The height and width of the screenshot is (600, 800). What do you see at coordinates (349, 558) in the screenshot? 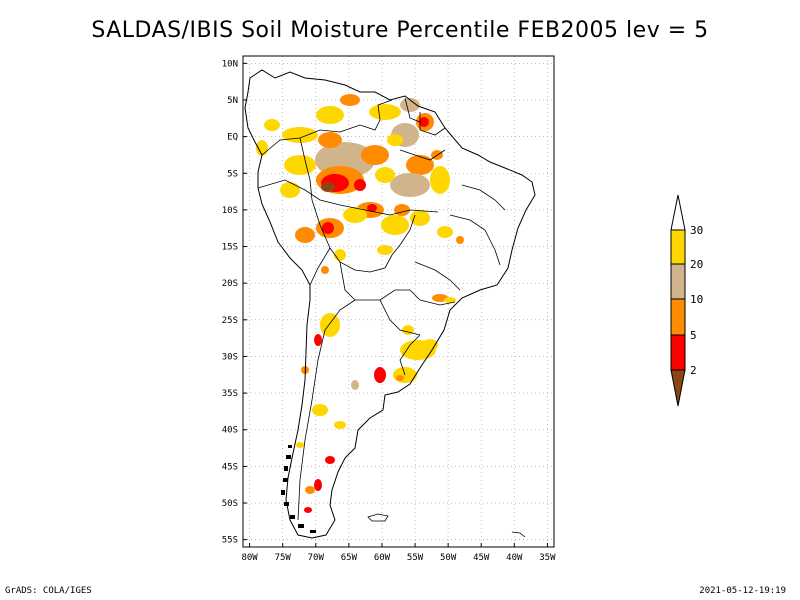
I see `lon-tick-label: 65W` at bounding box center [349, 558].